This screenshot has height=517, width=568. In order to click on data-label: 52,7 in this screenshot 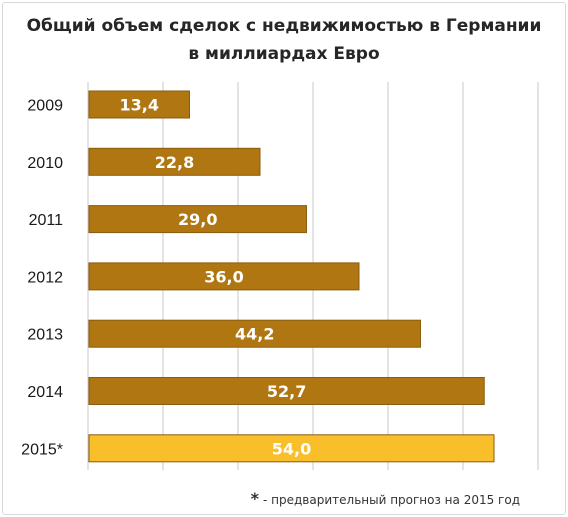, I will do `click(286, 391)`.